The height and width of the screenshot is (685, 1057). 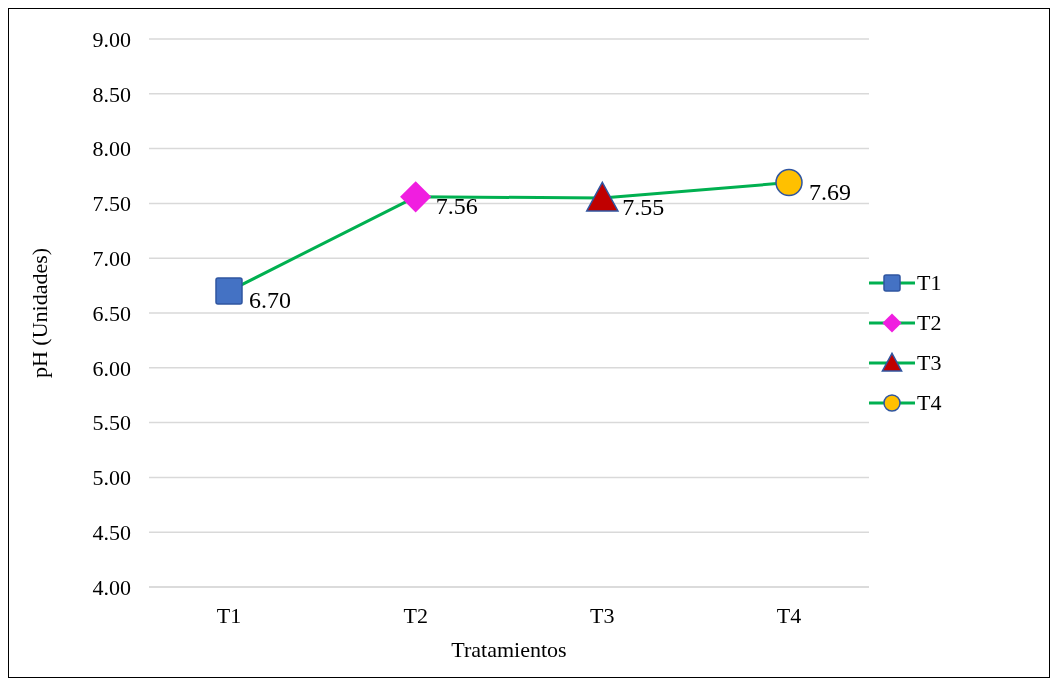 What do you see at coordinates (789, 615) in the screenshot?
I see `x-tick-label: T4` at bounding box center [789, 615].